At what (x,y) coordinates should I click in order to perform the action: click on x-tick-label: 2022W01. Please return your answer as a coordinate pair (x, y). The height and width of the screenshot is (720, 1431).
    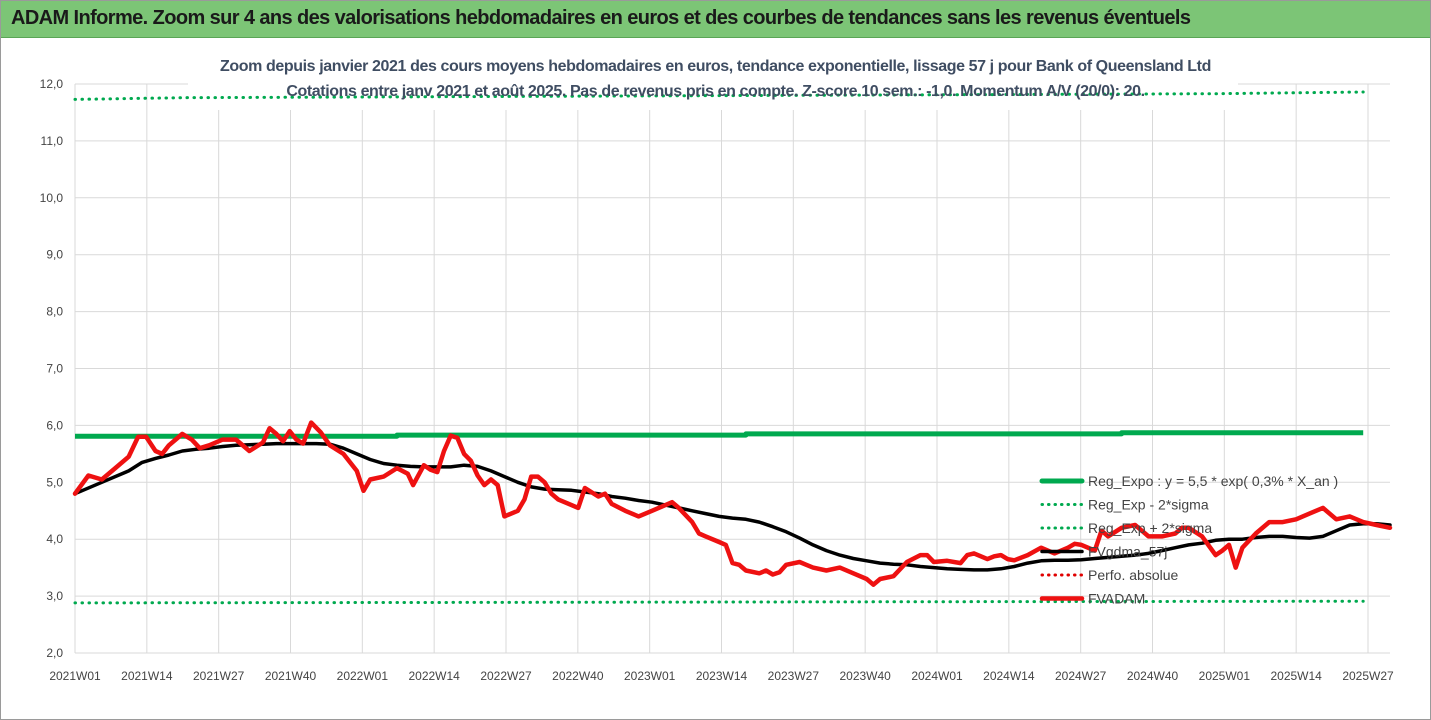
    Looking at the image, I should click on (363, 676).